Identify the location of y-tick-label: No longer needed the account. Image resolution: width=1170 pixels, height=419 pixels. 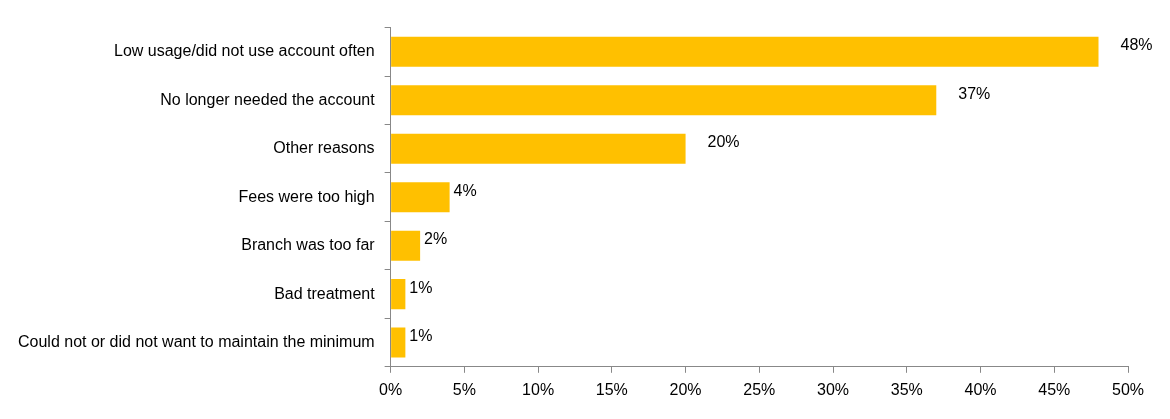
(268, 99).